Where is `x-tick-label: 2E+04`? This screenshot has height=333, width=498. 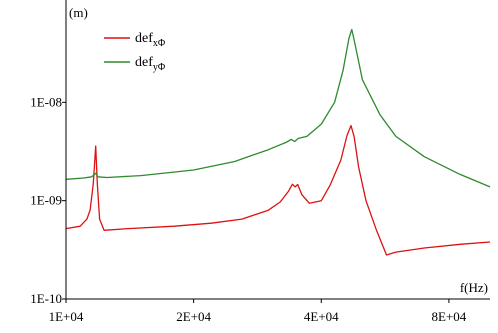 x-tick-label: 2E+04 is located at coordinates (193, 316).